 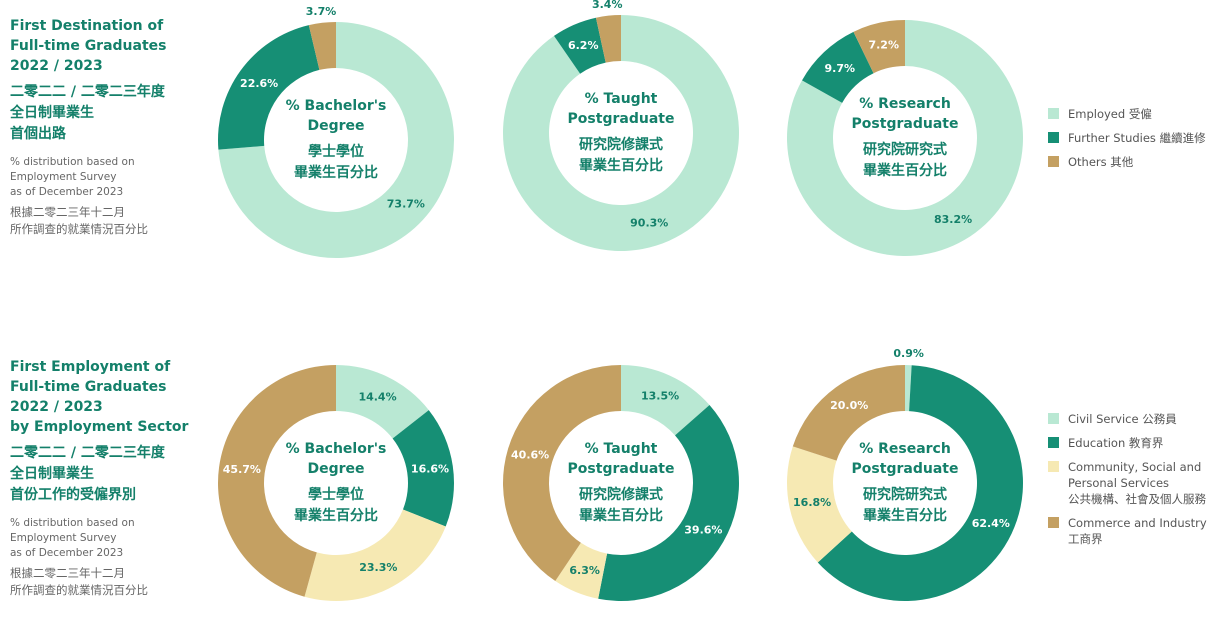 I want to click on value-label: 20.0%, so click(x=849, y=405).